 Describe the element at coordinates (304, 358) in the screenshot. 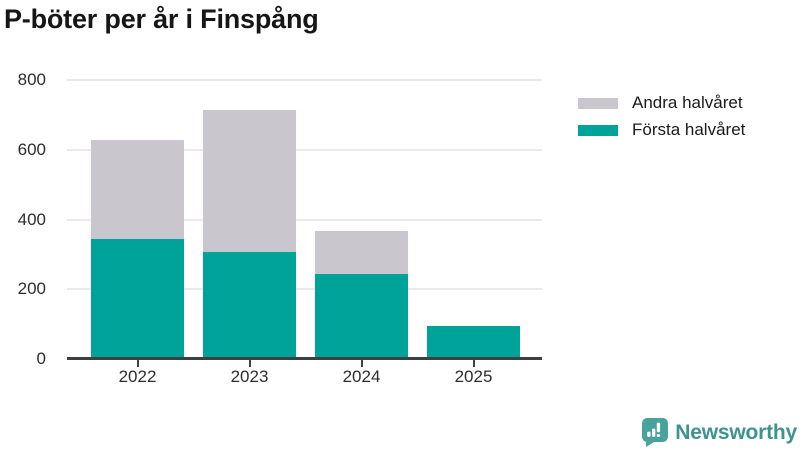

I see `x-axis-line` at that location.